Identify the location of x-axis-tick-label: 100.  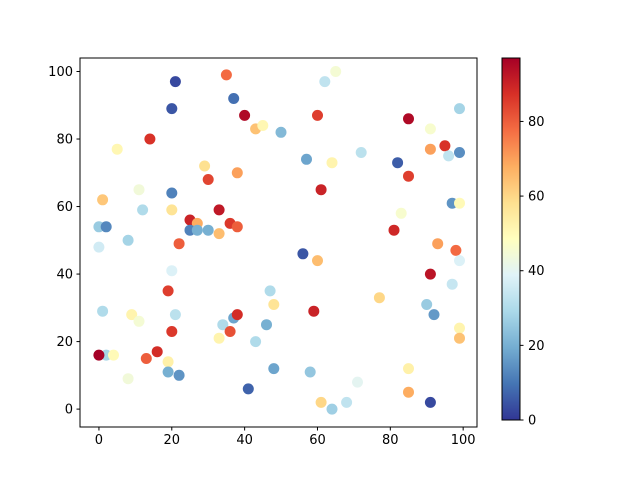
(463, 440).